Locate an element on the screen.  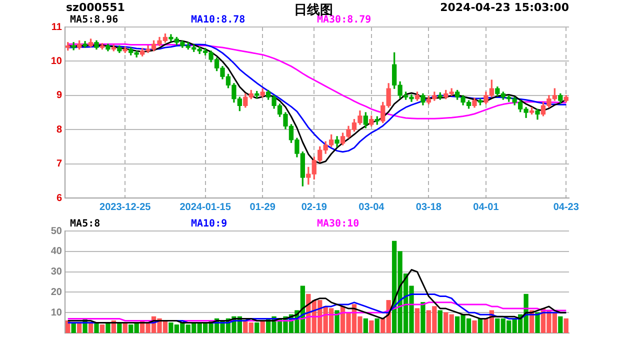
x-tick-label: 03-04 is located at coordinates (371, 207).